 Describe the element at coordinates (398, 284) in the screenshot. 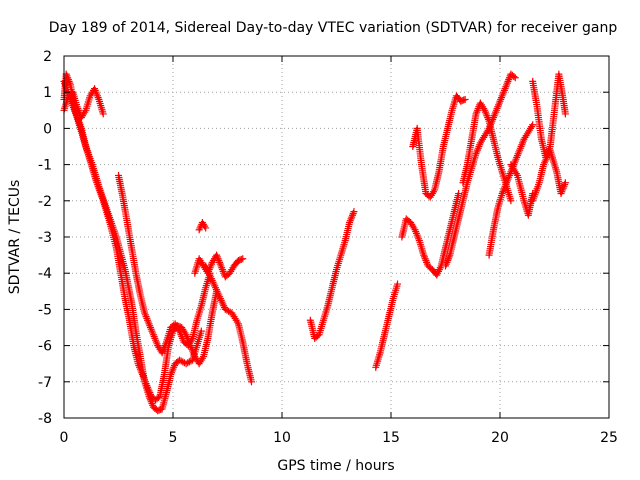

I see `data-point-track-i` at that location.